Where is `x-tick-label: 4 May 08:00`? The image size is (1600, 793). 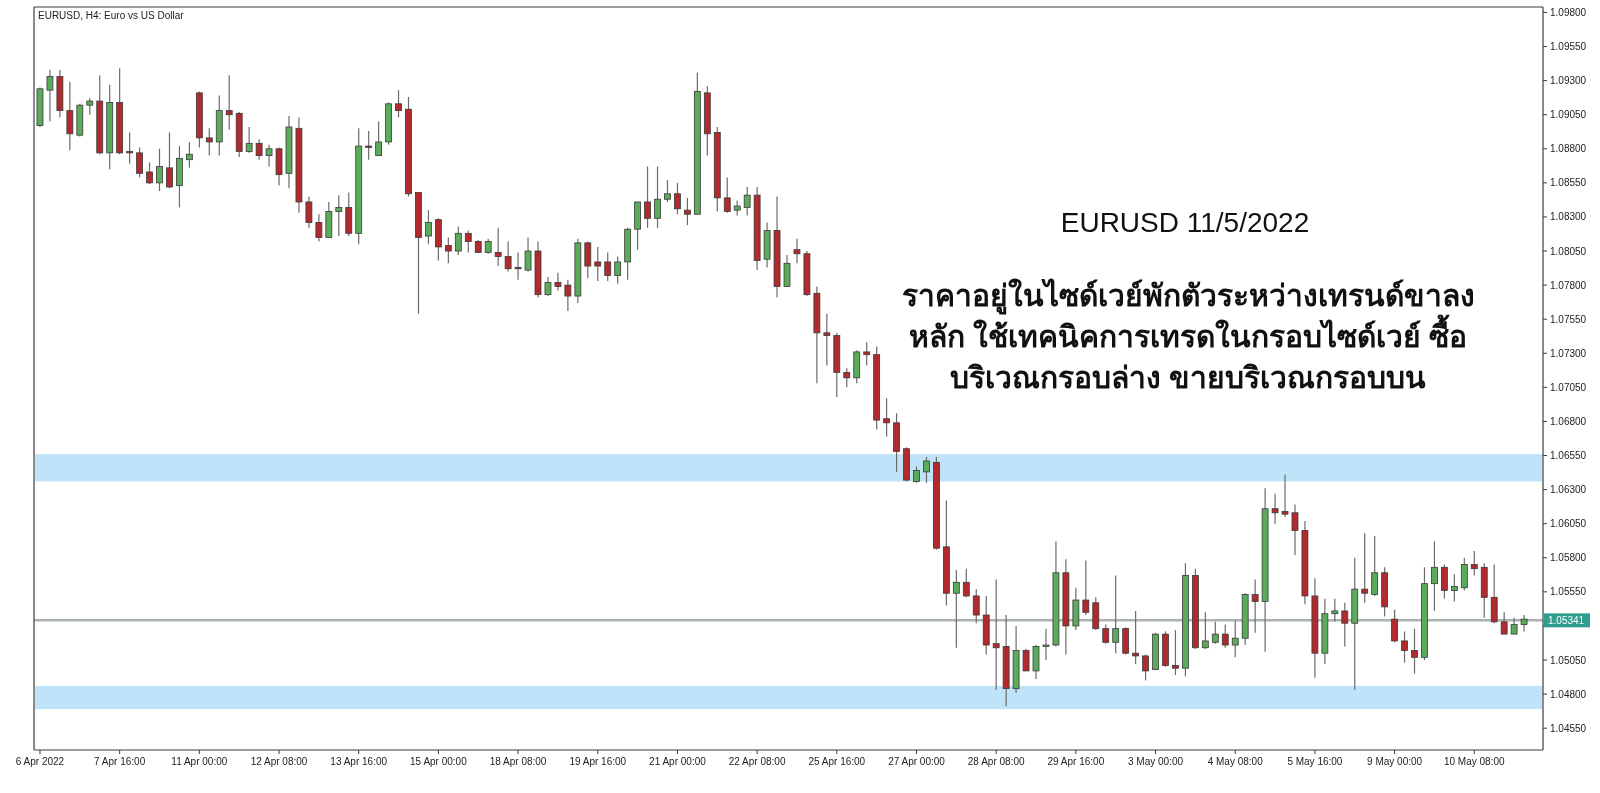
x-tick-label: 4 May 08:00 is located at coordinates (1235, 761).